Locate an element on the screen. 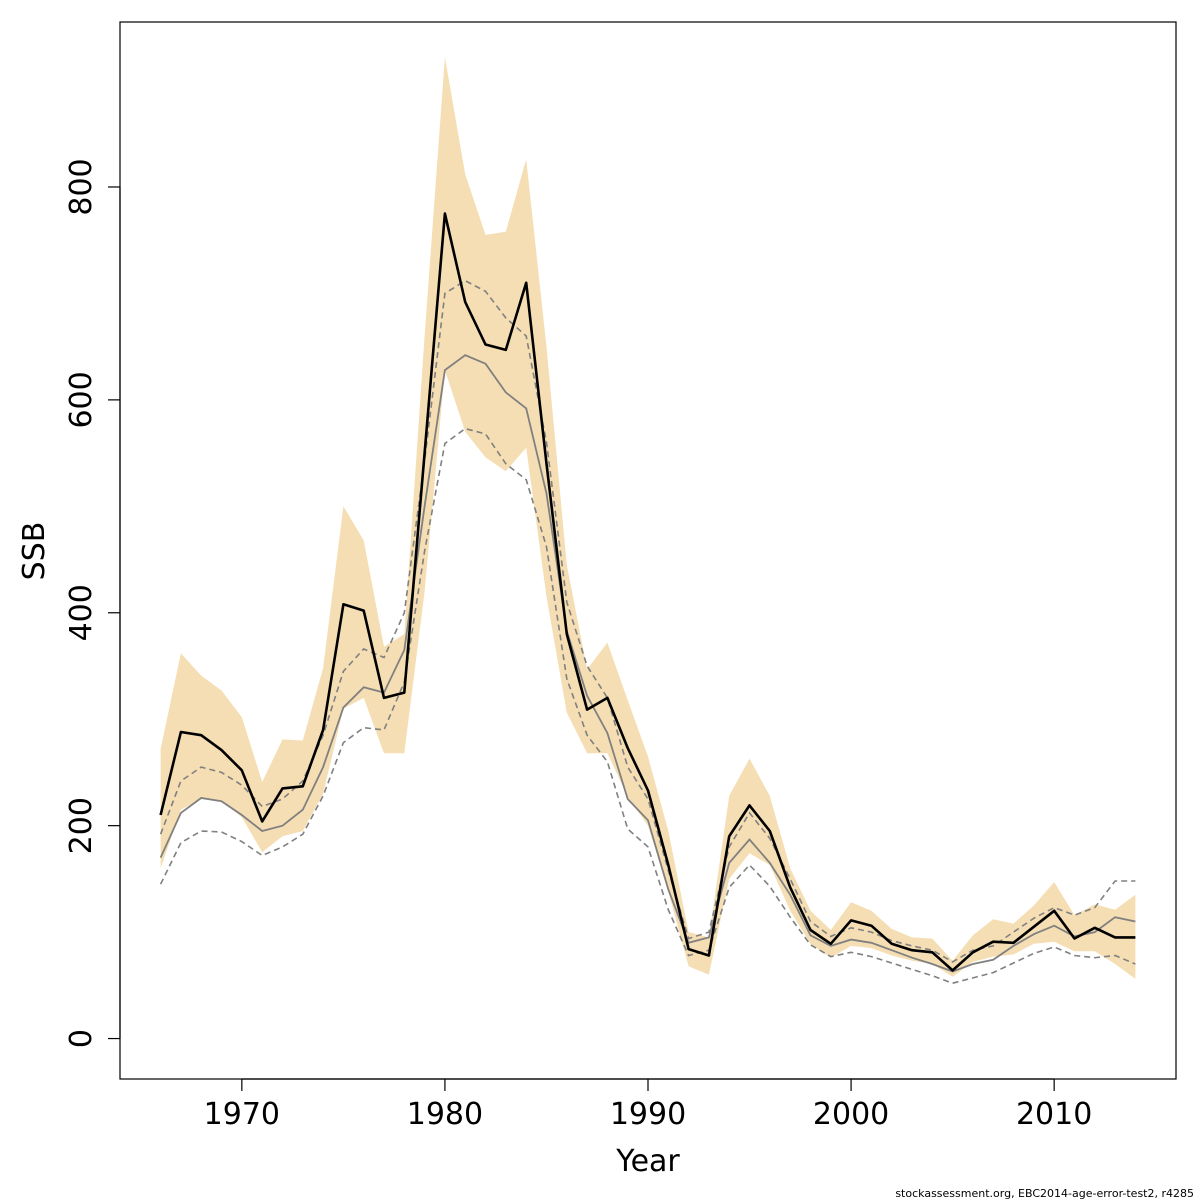  x-tick-label: 1980 is located at coordinates (445, 1114).